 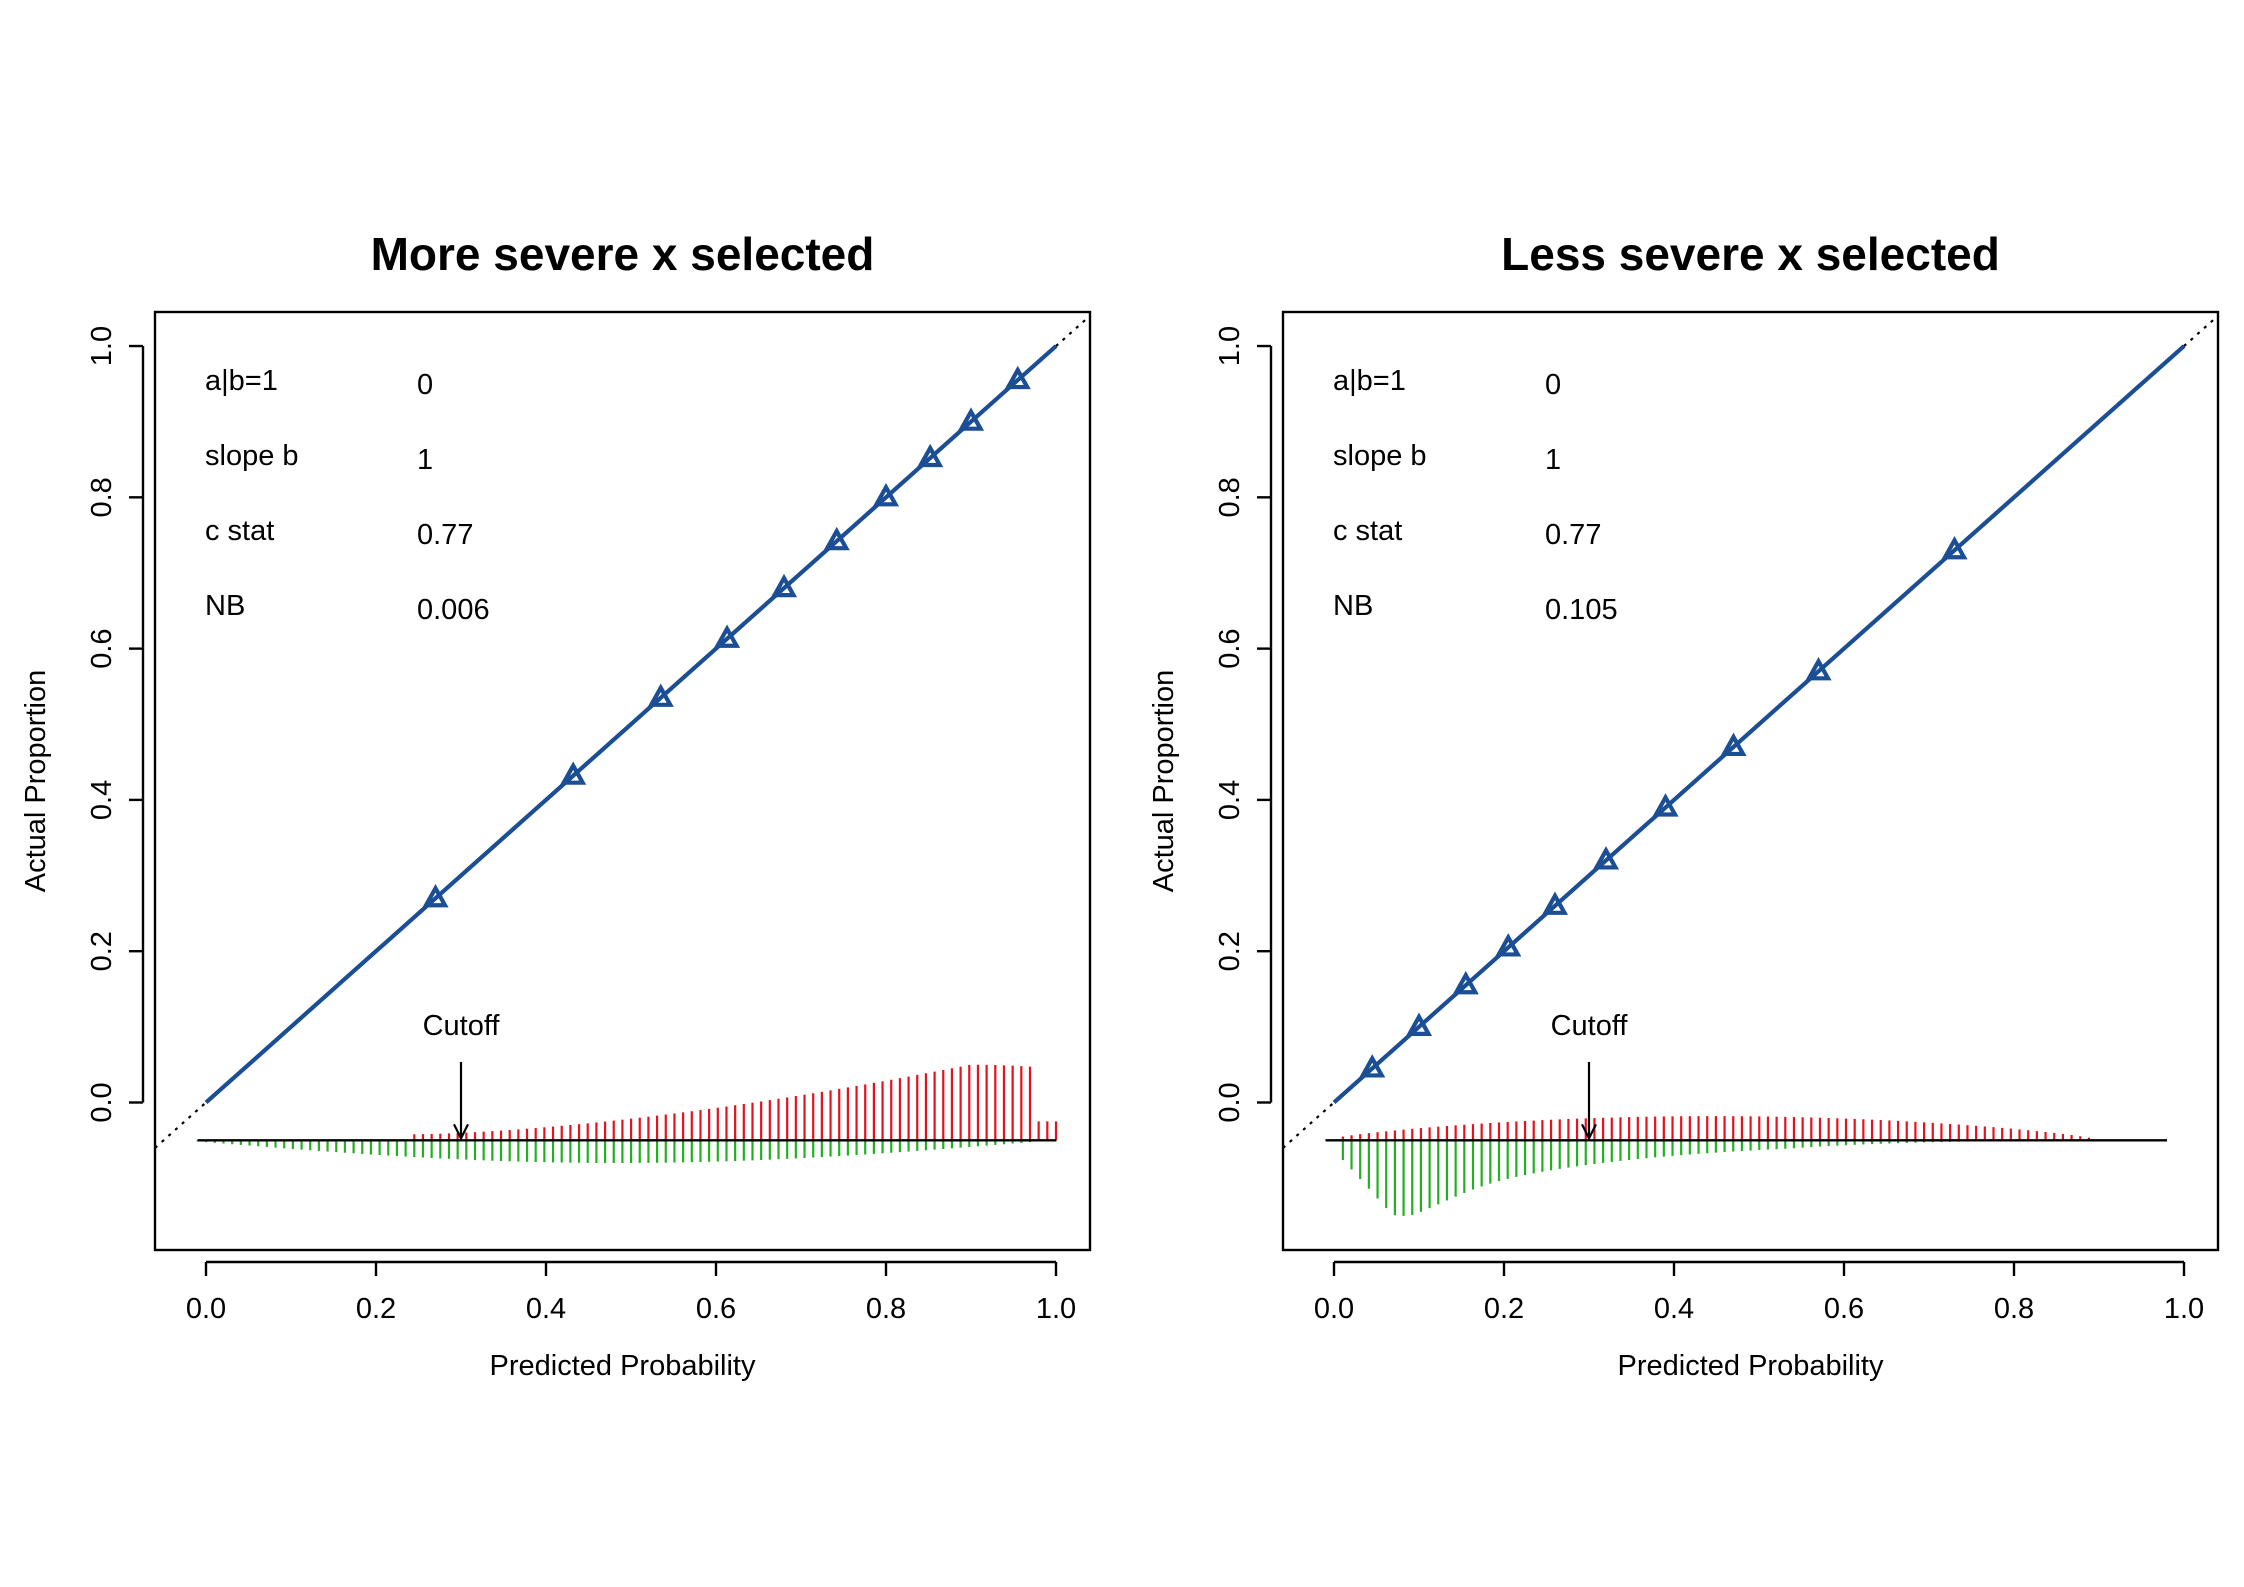 What do you see at coordinates (1750, 254) in the screenshot?
I see `chart-title: Less severe x selected` at bounding box center [1750, 254].